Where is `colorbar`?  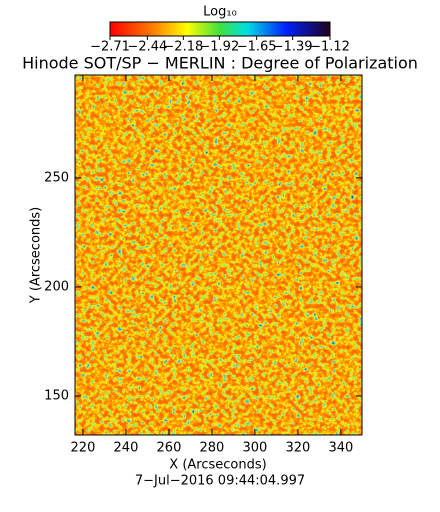
colorbar is located at coordinates (220, 29).